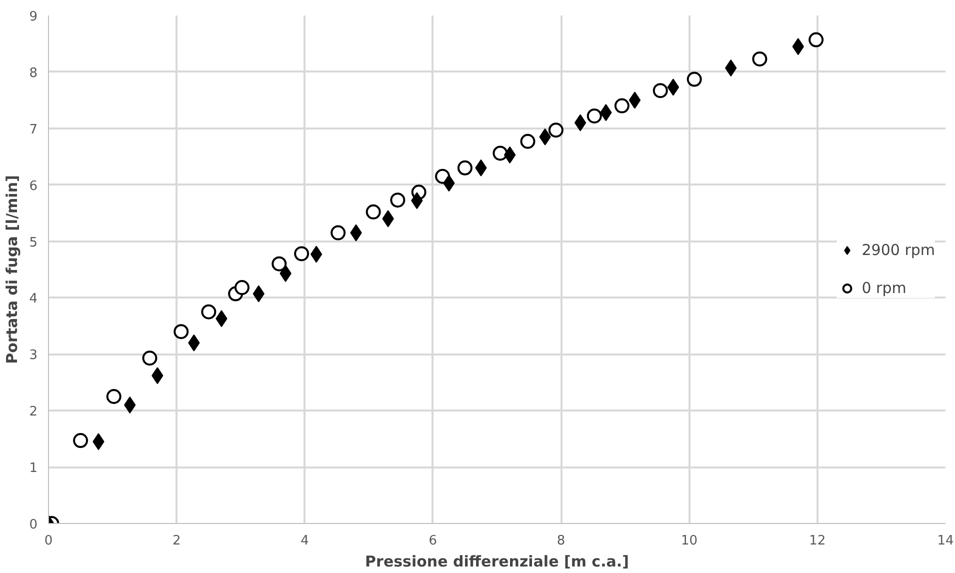 The height and width of the screenshot is (573, 955). I want to click on y-tick-label: 5, so click(33, 242).